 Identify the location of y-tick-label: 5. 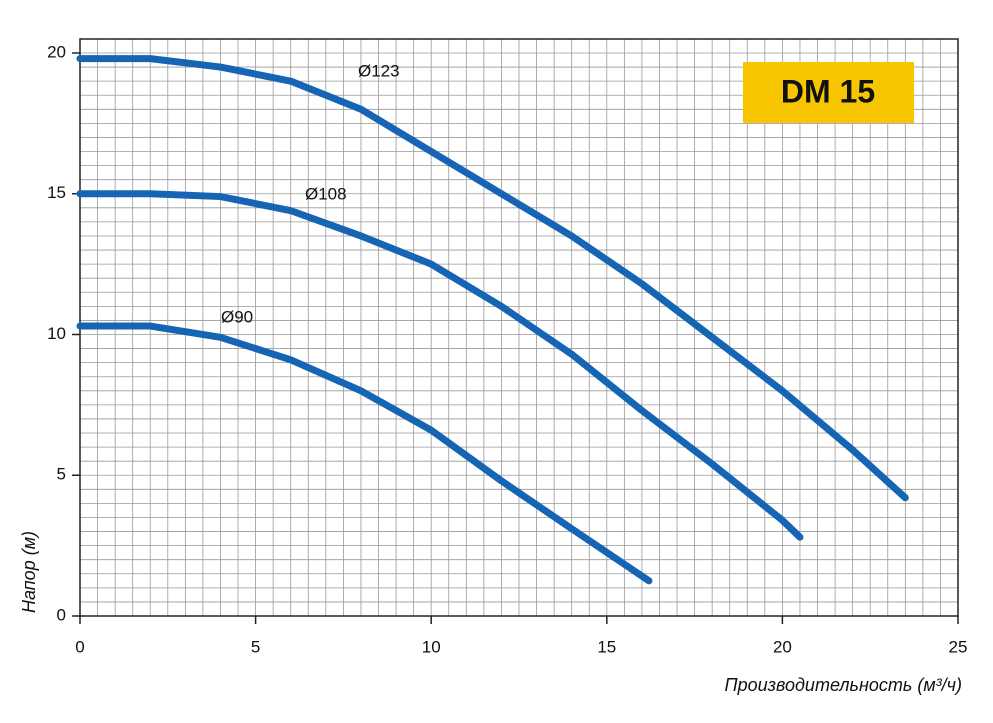
(61, 474).